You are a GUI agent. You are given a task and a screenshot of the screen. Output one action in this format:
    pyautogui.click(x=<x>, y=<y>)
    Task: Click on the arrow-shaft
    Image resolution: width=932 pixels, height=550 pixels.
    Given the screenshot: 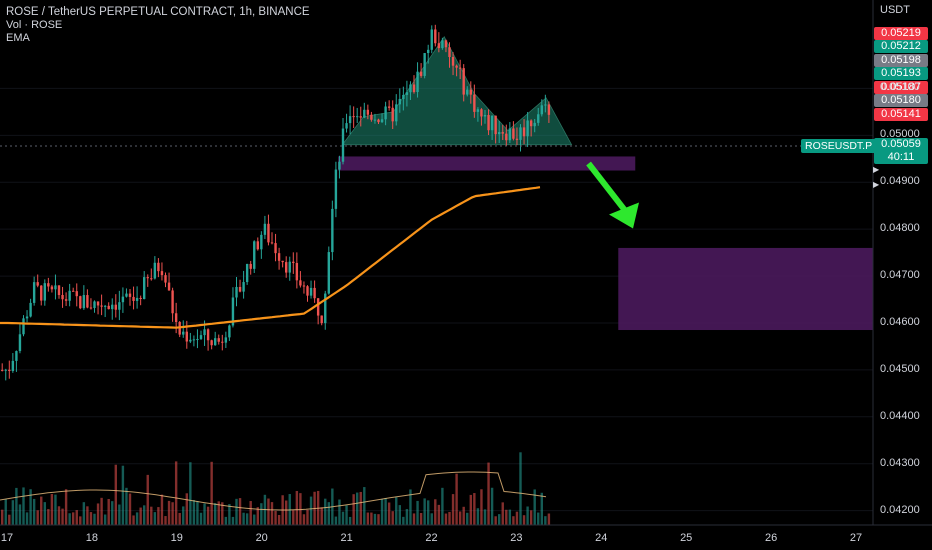 What is the action you would take?
    pyautogui.click(x=607, y=187)
    